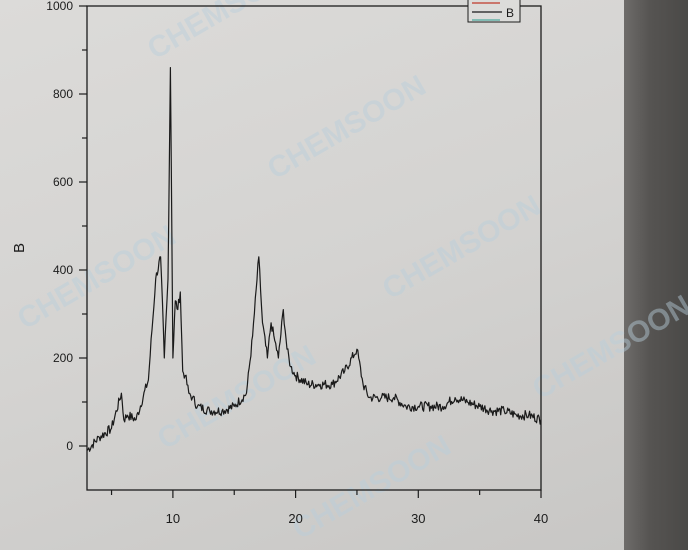 This screenshot has height=550, width=688. What do you see at coordinates (372, 487) in the screenshot?
I see `watermark-7: CHEMSOON` at bounding box center [372, 487].